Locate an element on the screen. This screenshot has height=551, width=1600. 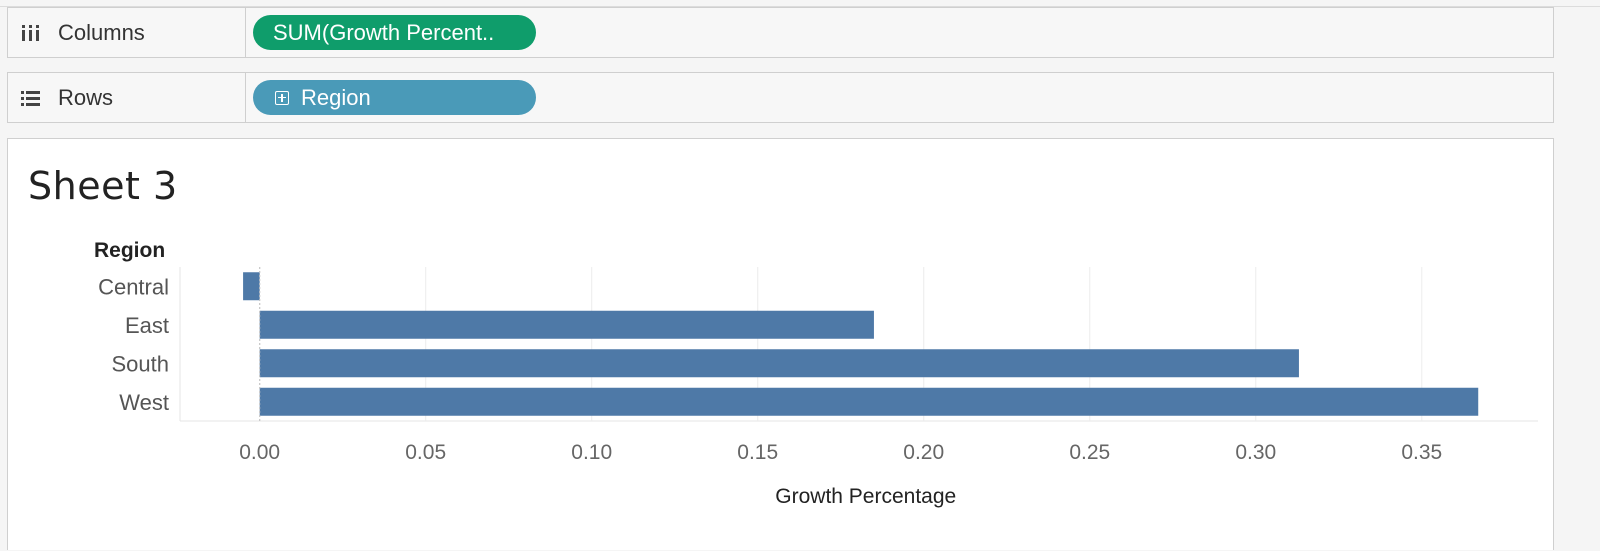
x-tick-label: 0.10 is located at coordinates (591, 452).